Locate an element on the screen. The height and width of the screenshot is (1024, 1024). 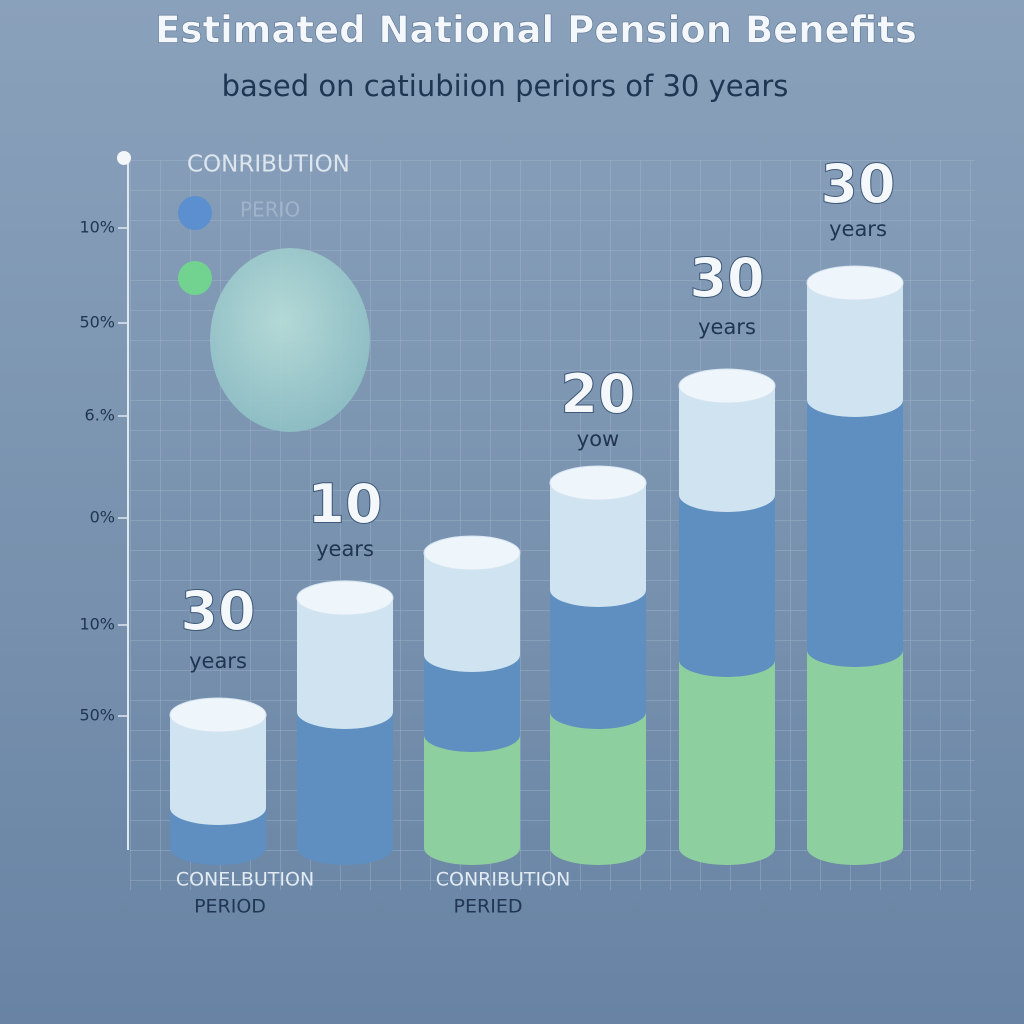
x-label: CONELBUTION is located at coordinates (245, 880).